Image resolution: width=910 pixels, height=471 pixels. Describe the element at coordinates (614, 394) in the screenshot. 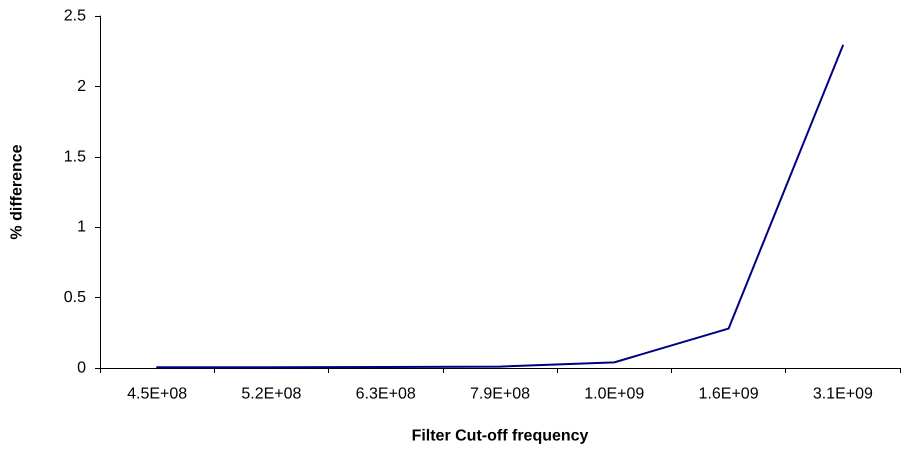

I see `x-tick-label: 1.0E+09` at that location.